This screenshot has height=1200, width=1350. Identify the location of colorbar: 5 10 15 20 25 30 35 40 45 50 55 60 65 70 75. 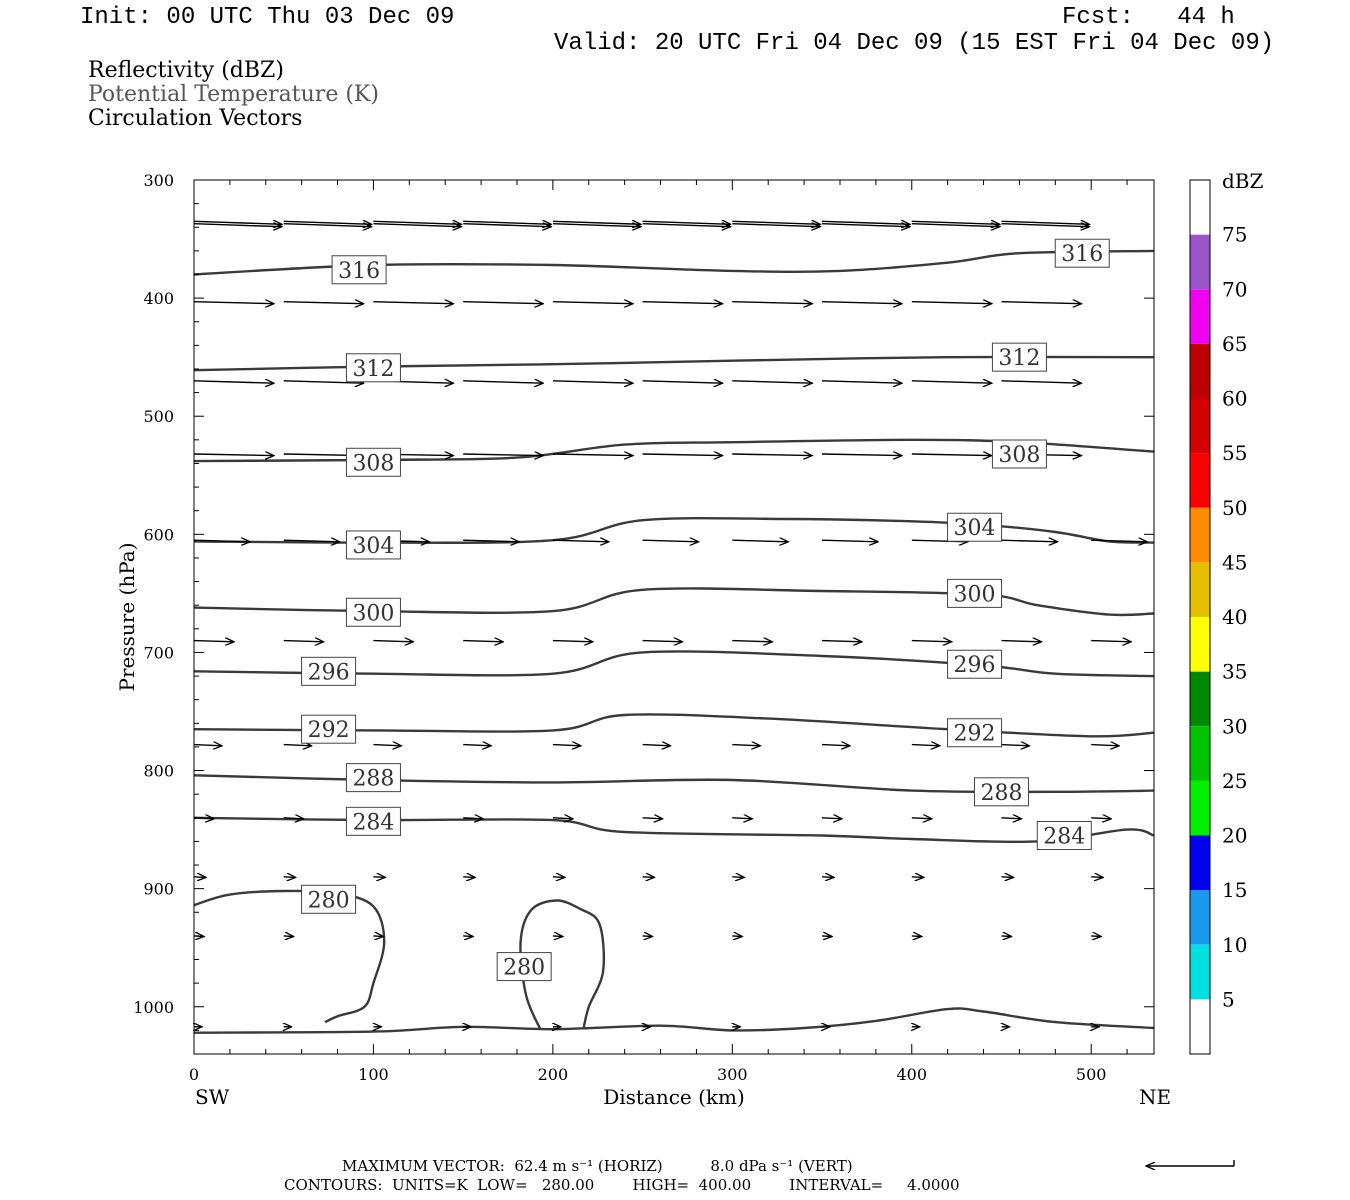
(1218, 617).